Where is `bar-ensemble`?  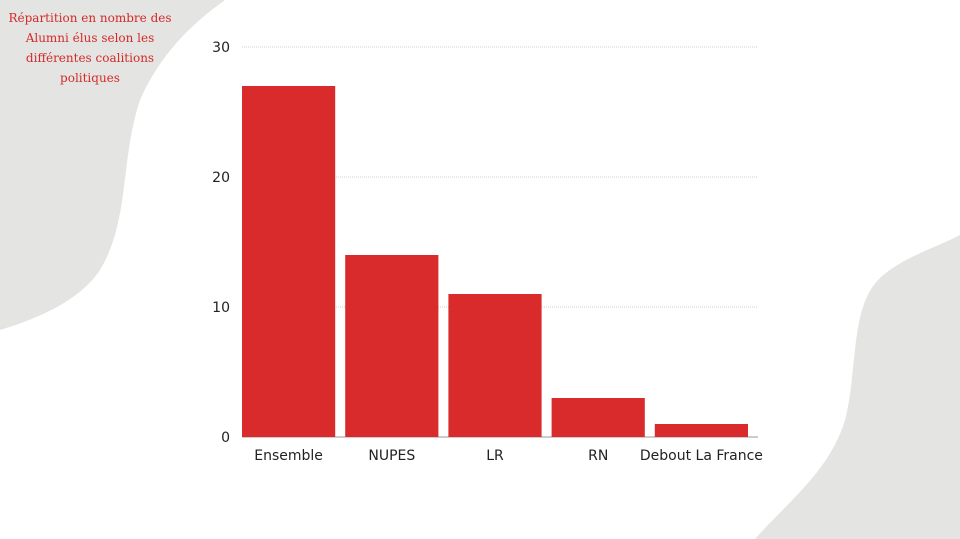
bar-ensemble is located at coordinates (289, 261).